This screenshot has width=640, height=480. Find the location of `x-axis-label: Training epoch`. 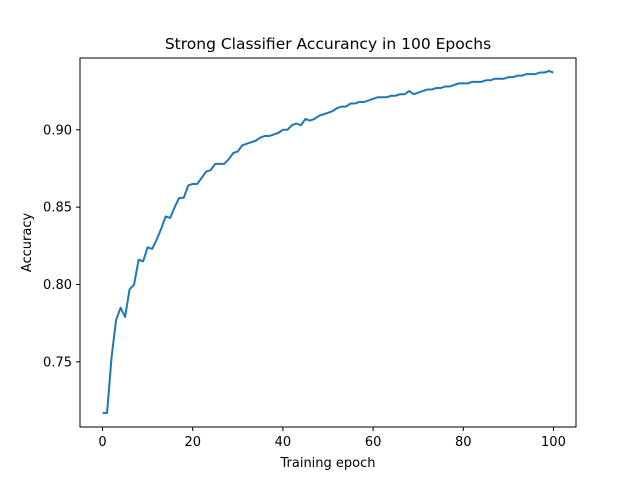

x-axis-label: Training epoch is located at coordinates (327, 463).